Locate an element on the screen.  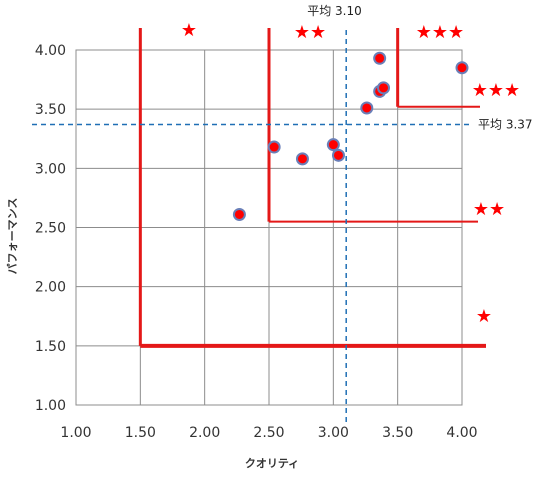
x-tick-label: 1.00 is located at coordinates (75, 433).